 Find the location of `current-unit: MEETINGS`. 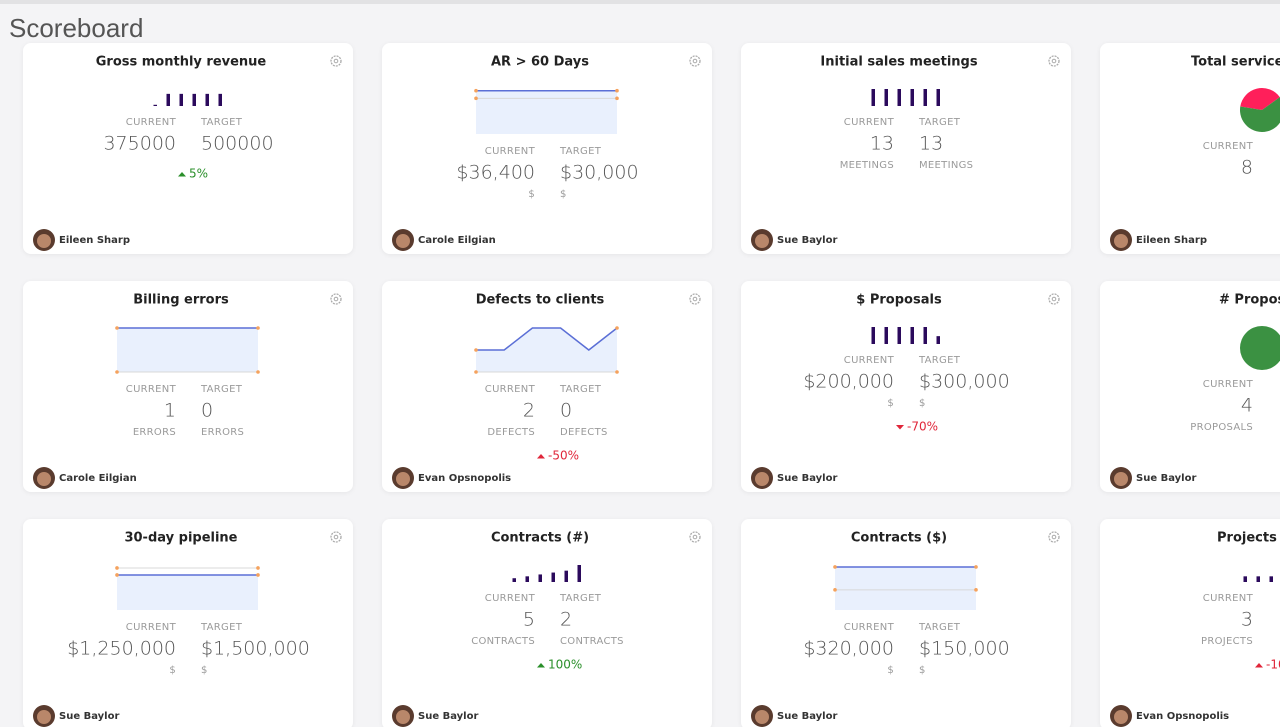

current-unit: MEETINGS is located at coordinates (867, 165).